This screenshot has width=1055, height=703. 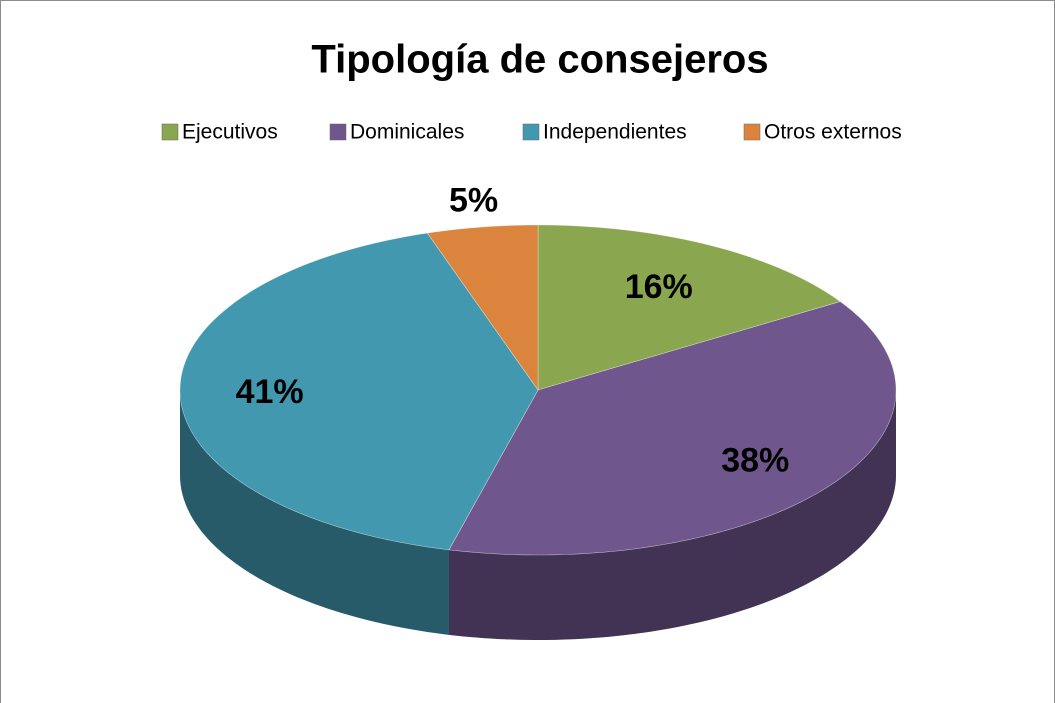 I want to click on data-label: 38%, so click(x=755, y=461).